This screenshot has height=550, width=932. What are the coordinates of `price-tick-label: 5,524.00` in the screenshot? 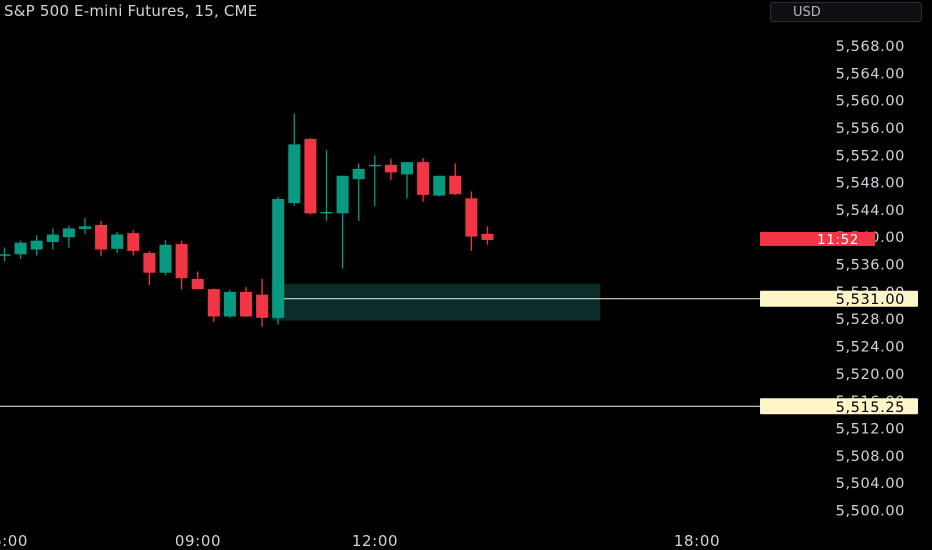 It's located at (870, 348).